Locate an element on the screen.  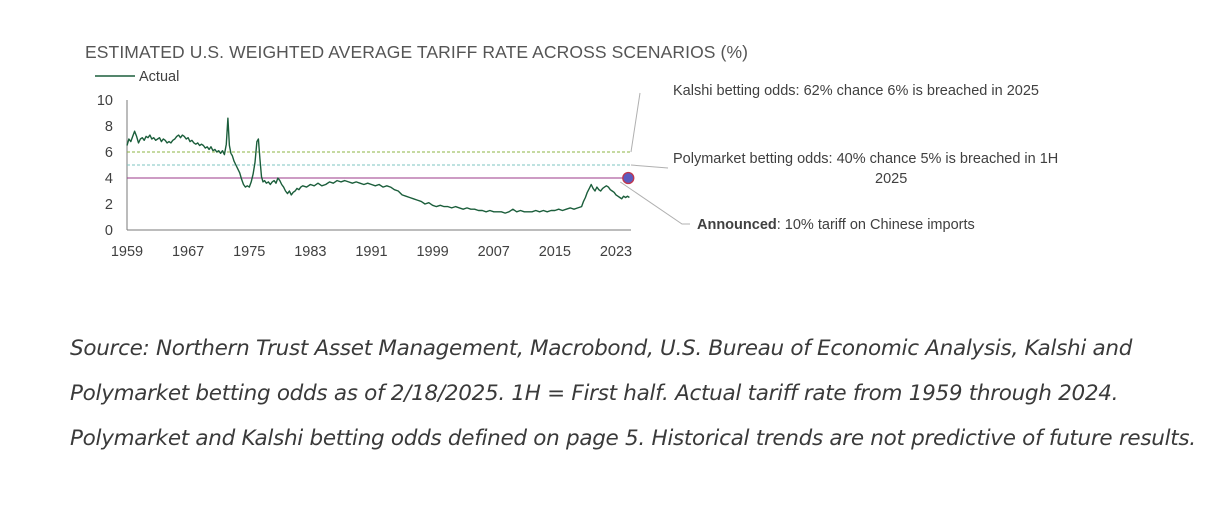
annotation-announced-bold: Announced is located at coordinates (737, 225).